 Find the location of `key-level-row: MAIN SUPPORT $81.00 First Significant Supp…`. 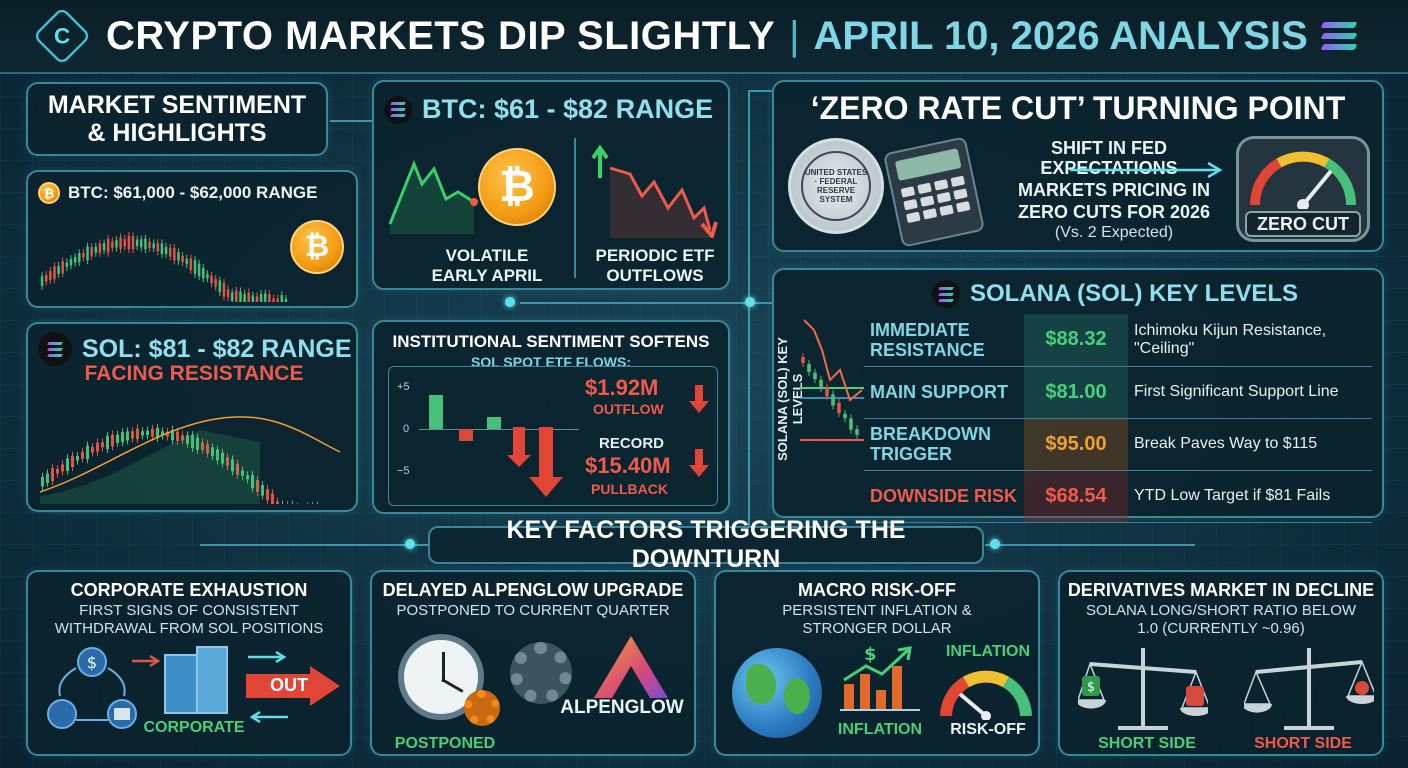

key-level-row: MAIN SUPPORT $81.00 First Significant Supp… is located at coordinates (1118, 392).